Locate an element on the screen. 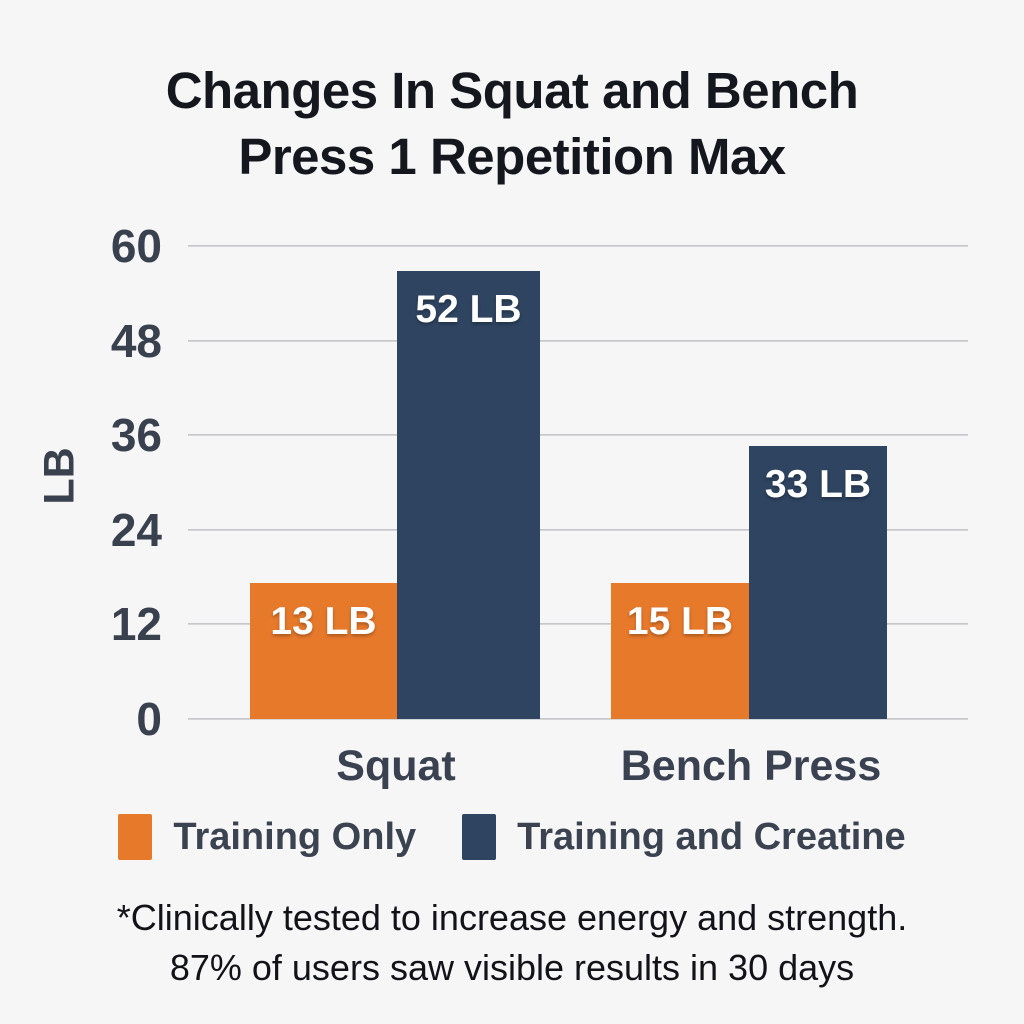  bar-value-label: 52 LB is located at coordinates (468, 310).